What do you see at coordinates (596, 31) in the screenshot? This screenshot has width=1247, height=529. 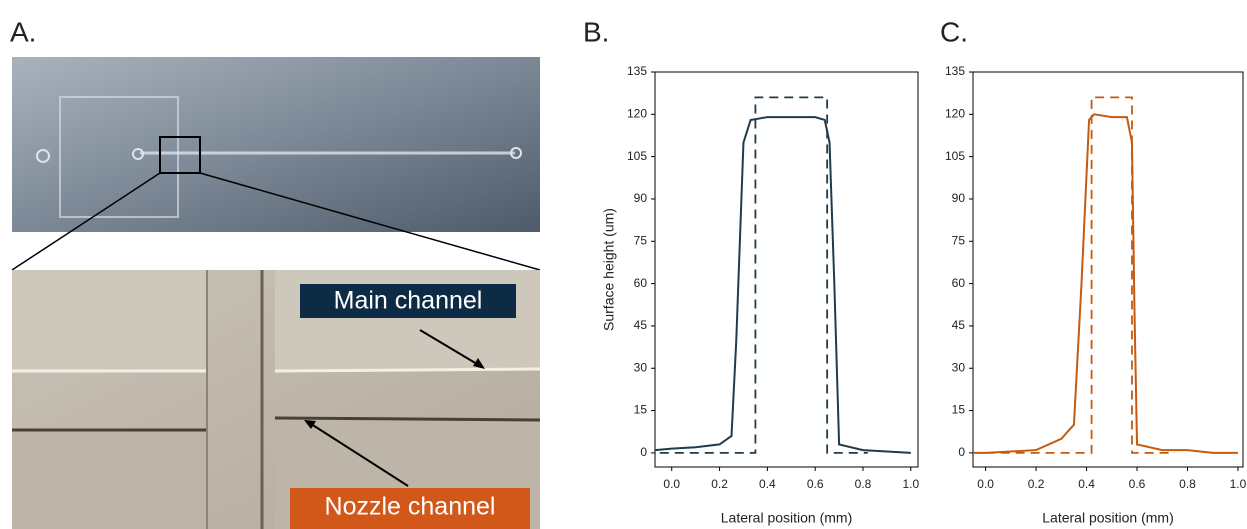 I see `panel-label: B.` at bounding box center [596, 31].